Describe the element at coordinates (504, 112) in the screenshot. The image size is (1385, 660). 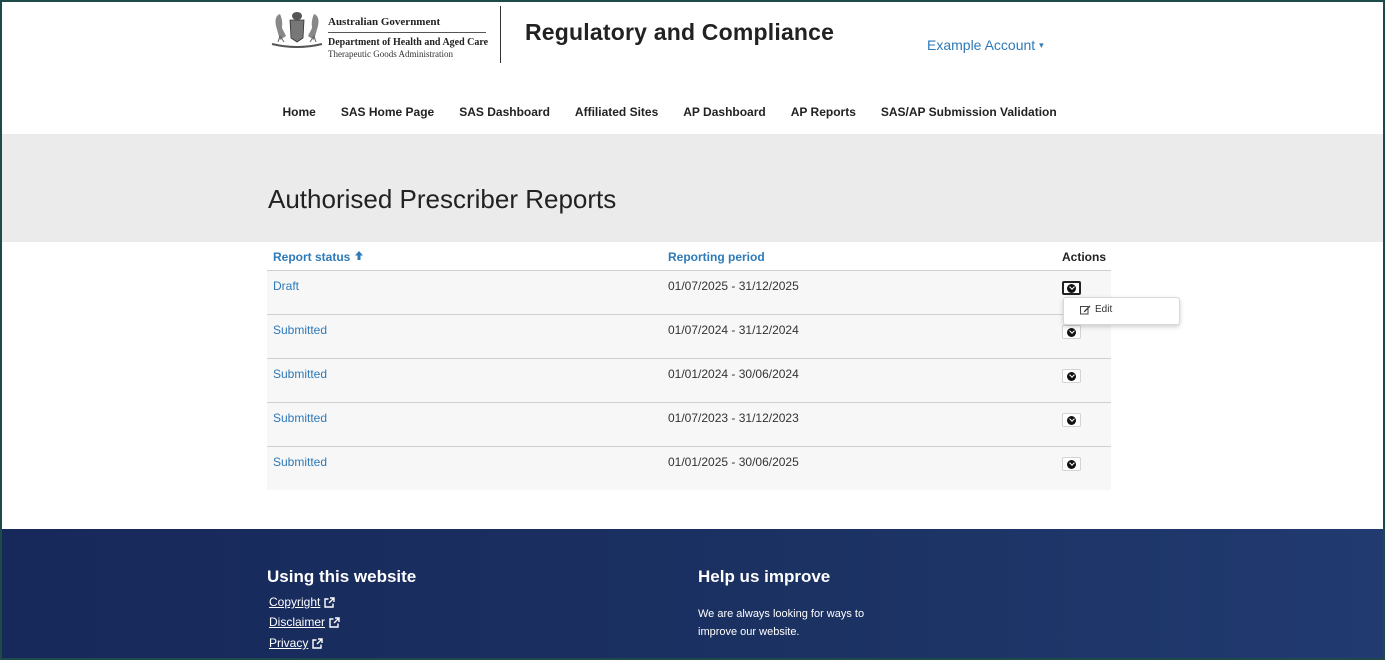
I see `nav-sas-dashboard: SAS Dashboard` at that location.